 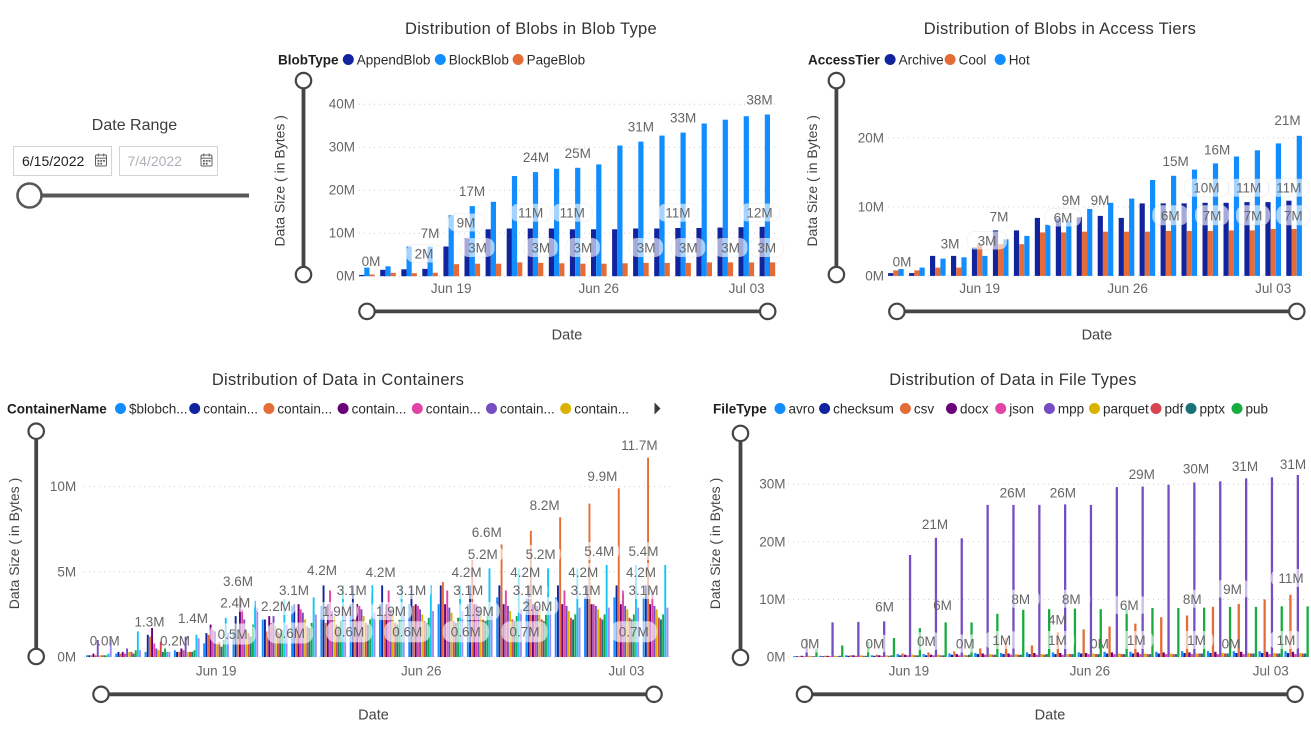 I want to click on svg-text: 8.2M, so click(x=545, y=505).